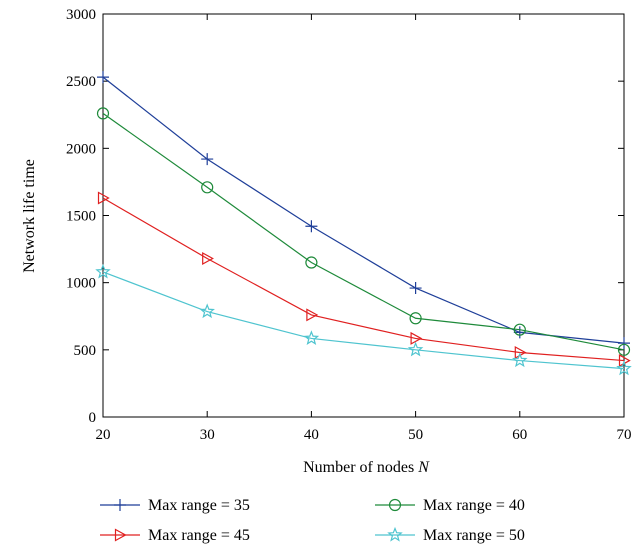 The image size is (640, 558). I want to click on x-tick-label: 20, so click(103, 435).